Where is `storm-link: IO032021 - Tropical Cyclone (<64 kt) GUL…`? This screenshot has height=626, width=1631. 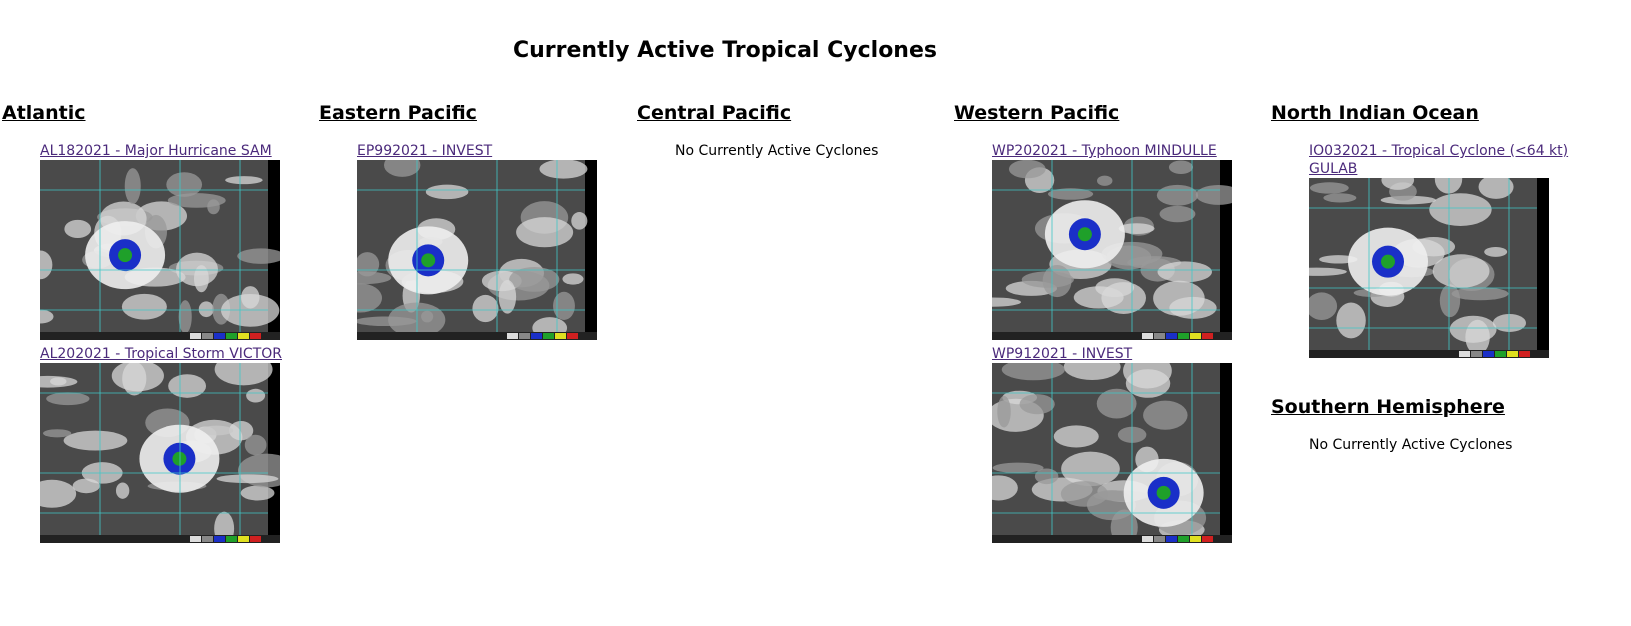 storm-link: IO032021 - Tropical Cyclone (<64 kt) GUL… is located at coordinates (1439, 160).